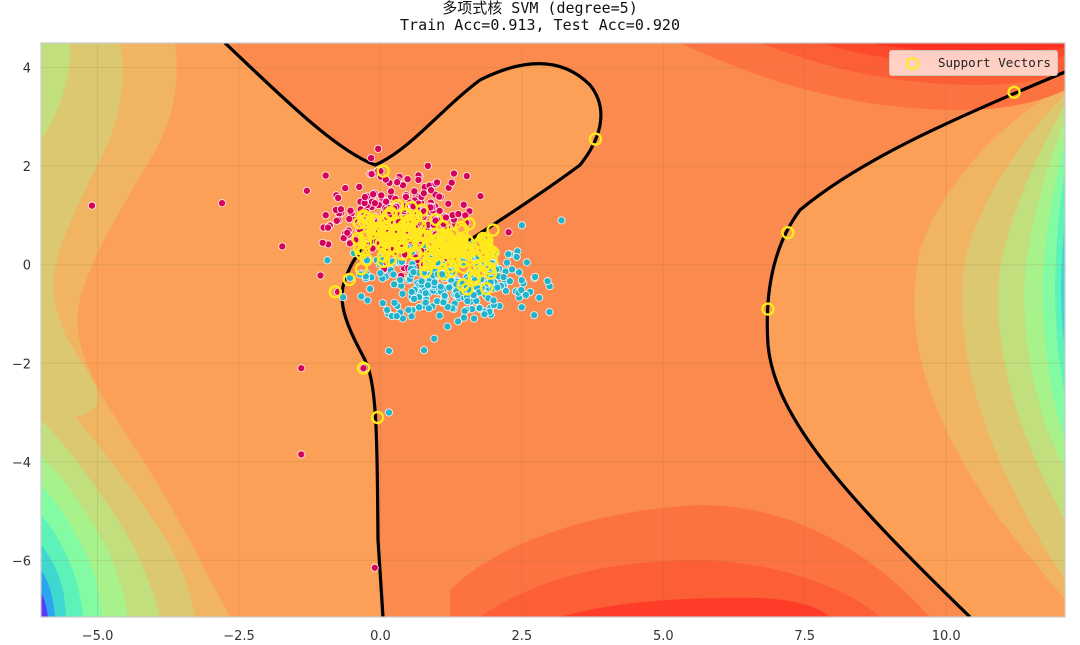  I want to click on support-vector-legend-marker-icon, so click(912, 63).